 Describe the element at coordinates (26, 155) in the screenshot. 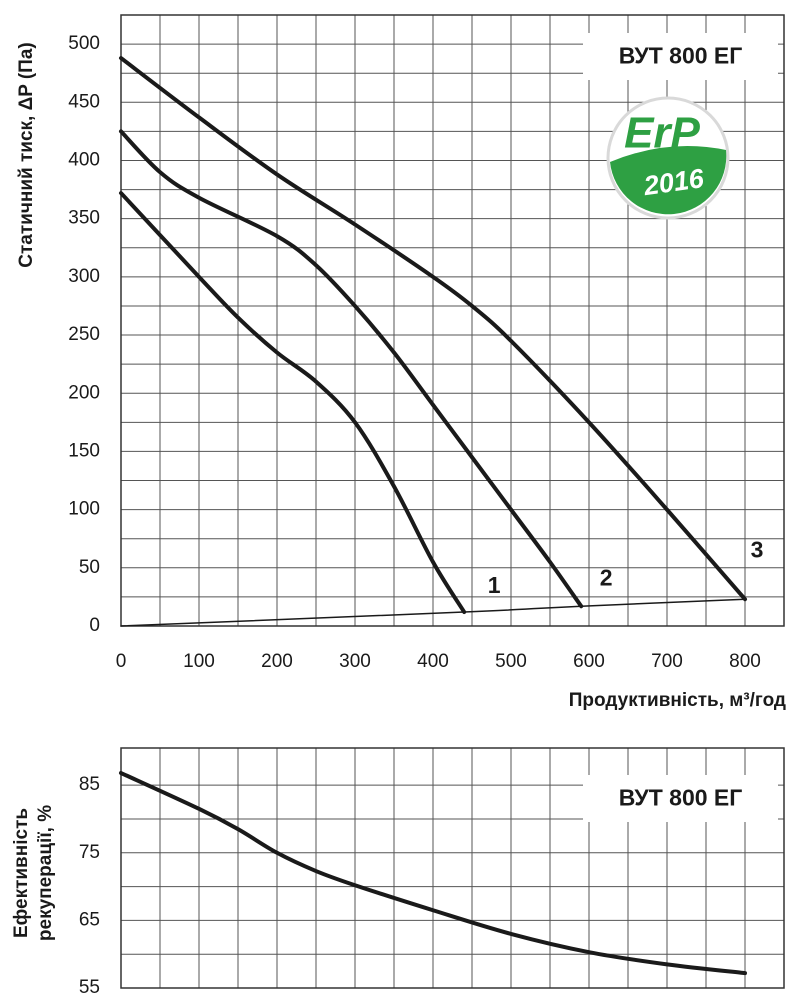

I see `y-axis-label: Статичний тиск, ΔP (Па)` at that location.